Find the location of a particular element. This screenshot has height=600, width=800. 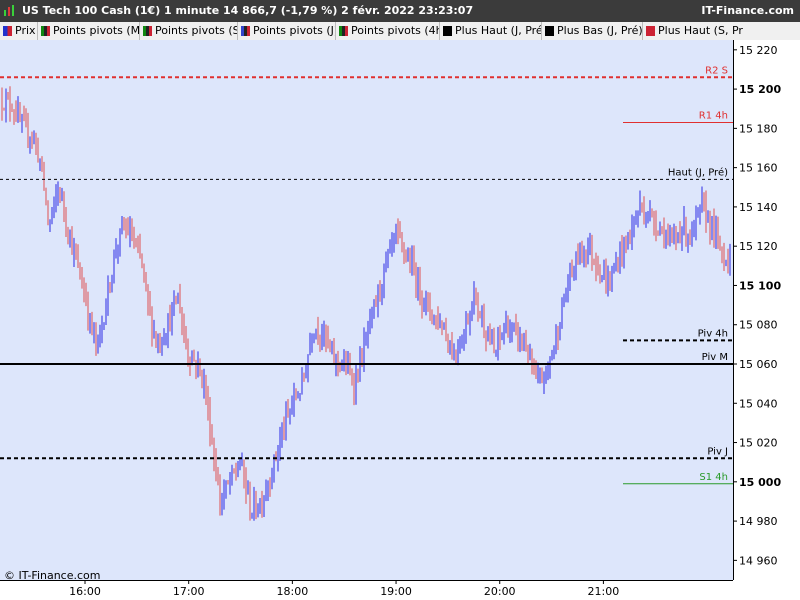

x-tick-label: 16:00 is located at coordinates (85, 591).